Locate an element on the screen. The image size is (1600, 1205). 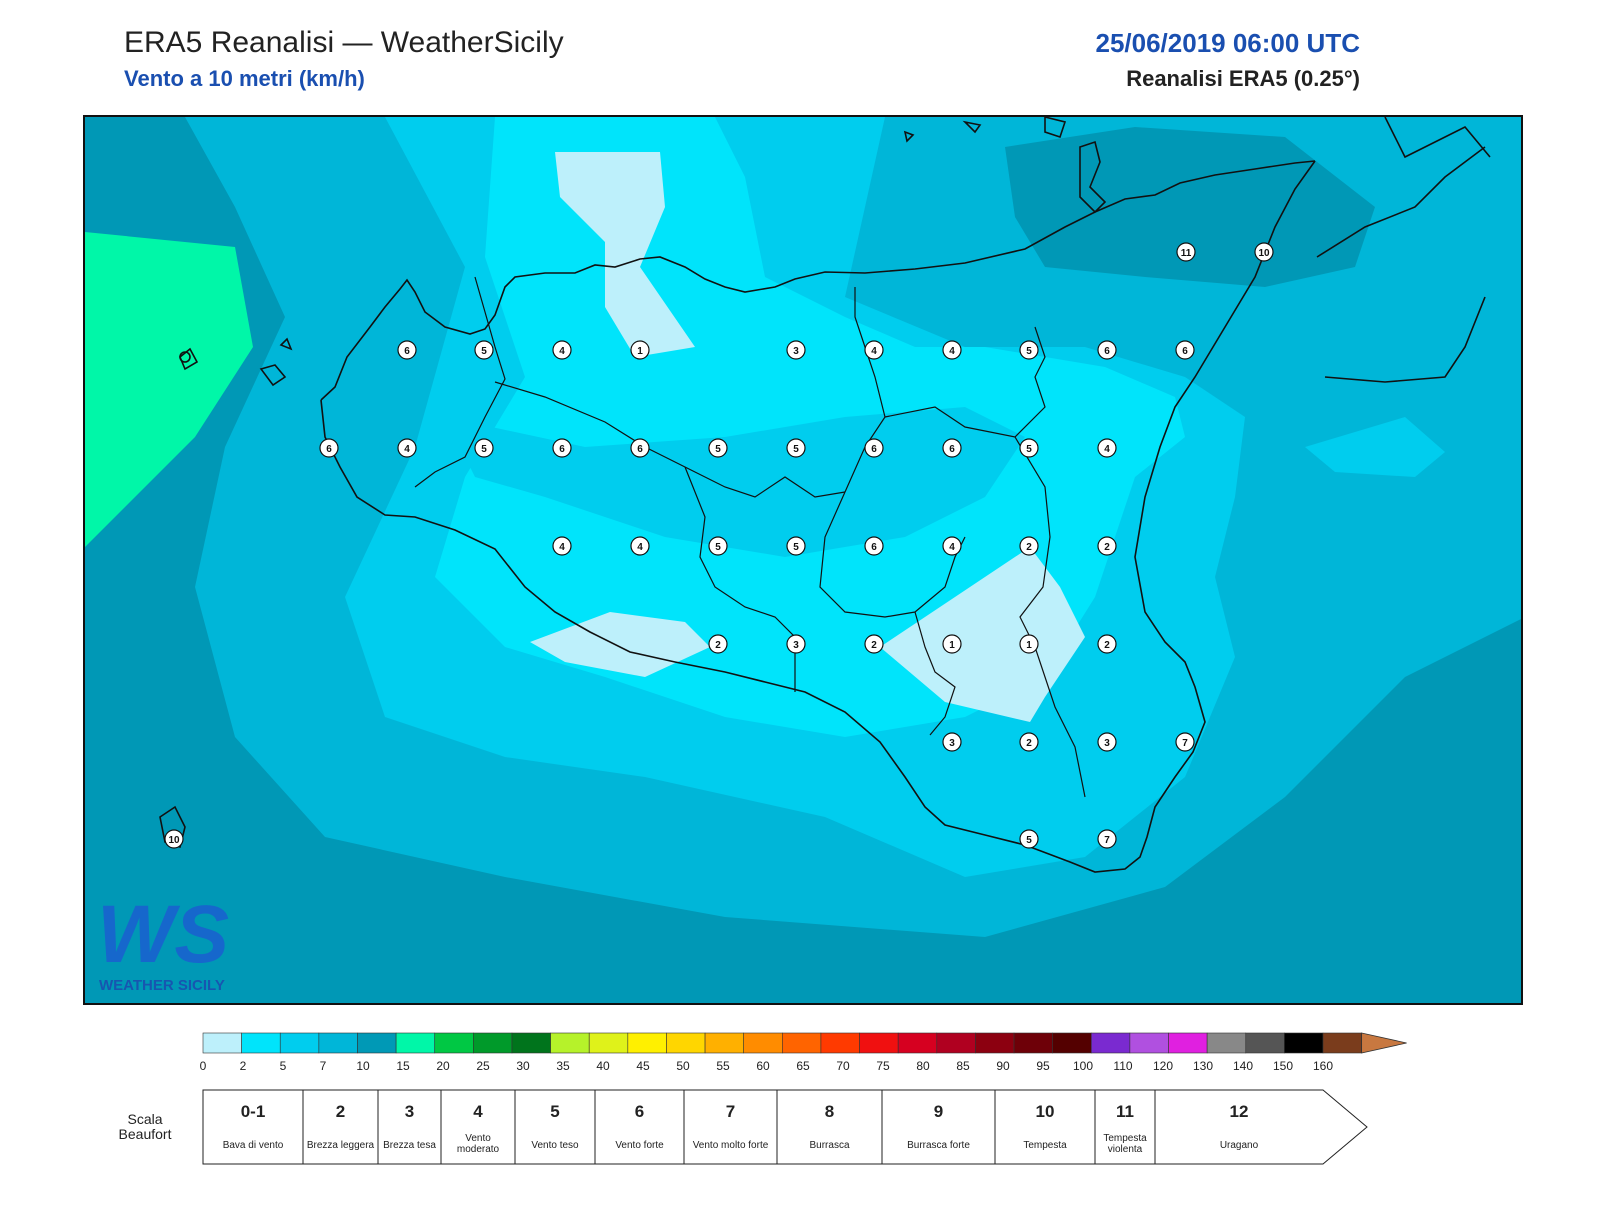
contour-5-7-ionian is located at coordinates (1375, 447).